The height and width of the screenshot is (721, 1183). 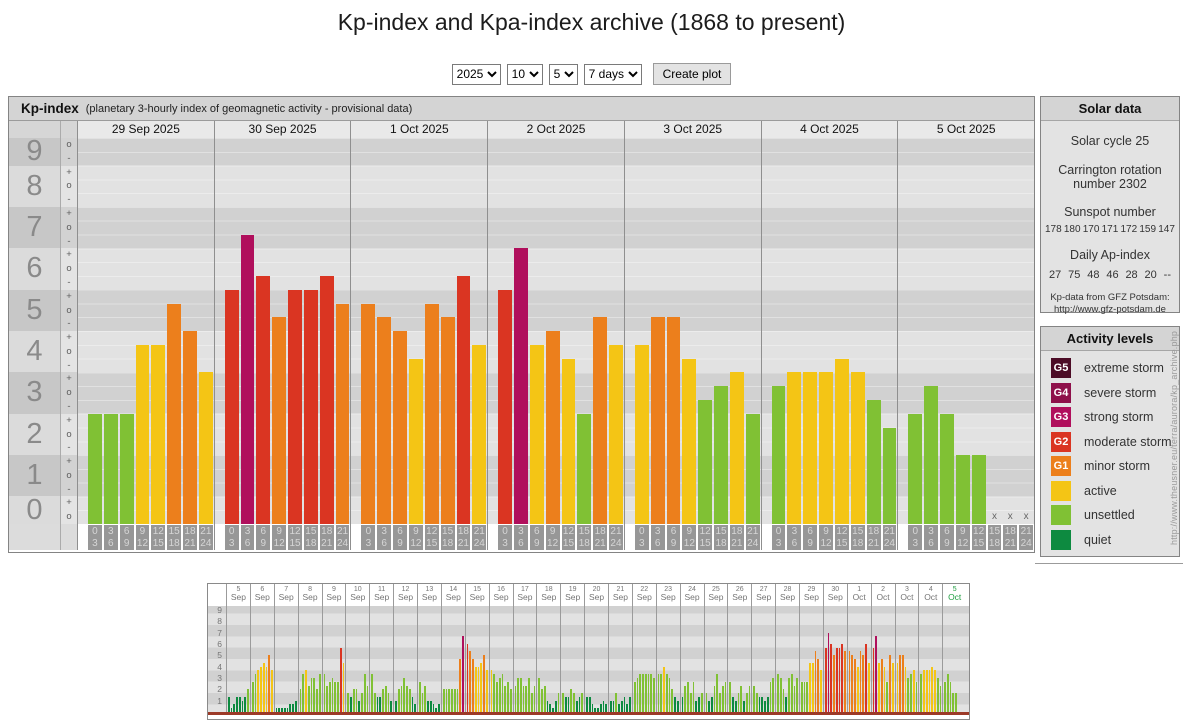 What do you see at coordinates (34, 434) in the screenshot?
I see `y-axis-label-2: 2` at bounding box center [34, 434].